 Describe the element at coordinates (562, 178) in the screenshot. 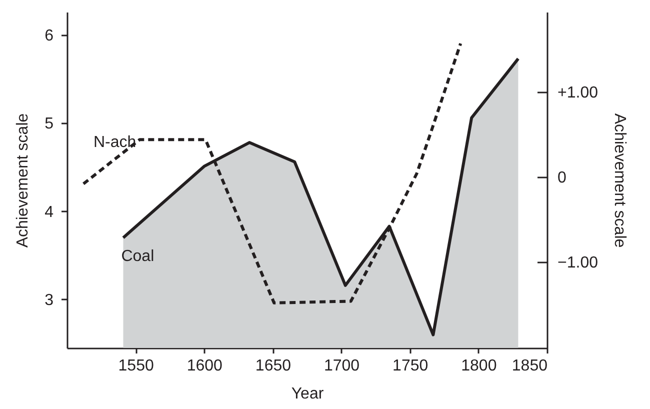

I see `y2-tick-label: 0` at that location.